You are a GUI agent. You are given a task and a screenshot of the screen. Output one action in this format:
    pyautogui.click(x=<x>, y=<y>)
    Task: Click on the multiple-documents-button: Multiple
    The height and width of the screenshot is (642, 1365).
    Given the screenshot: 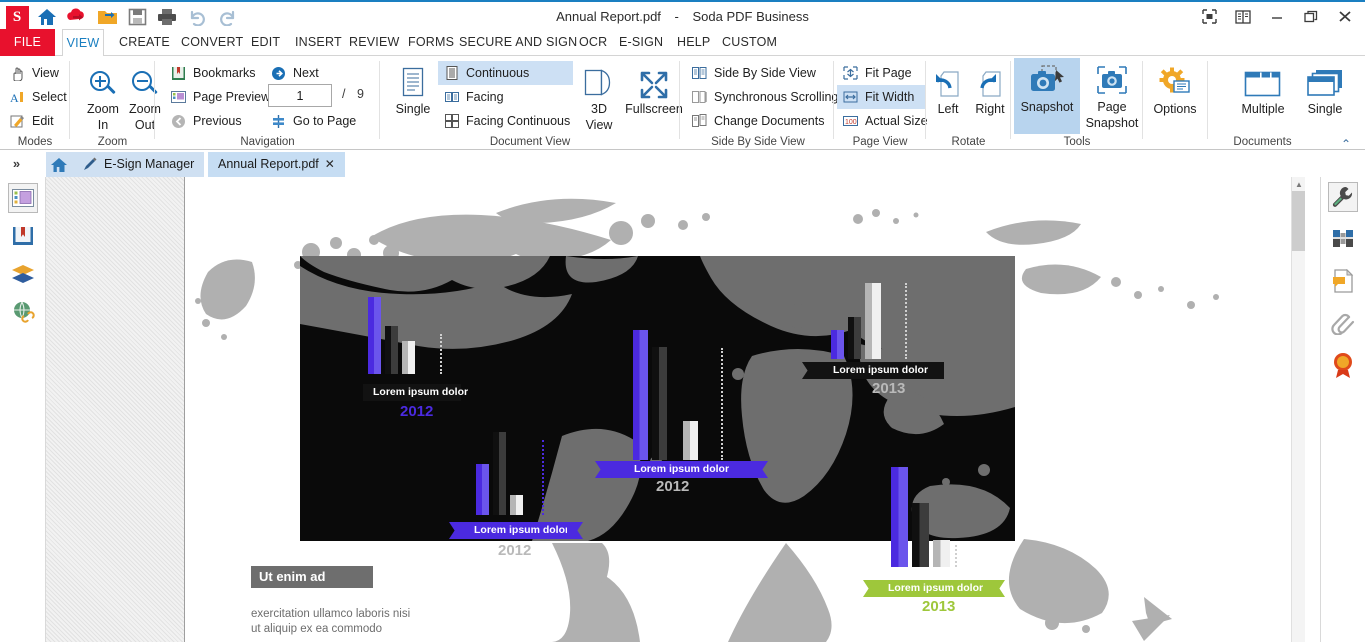 What is the action you would take?
    pyautogui.click(x=1263, y=88)
    